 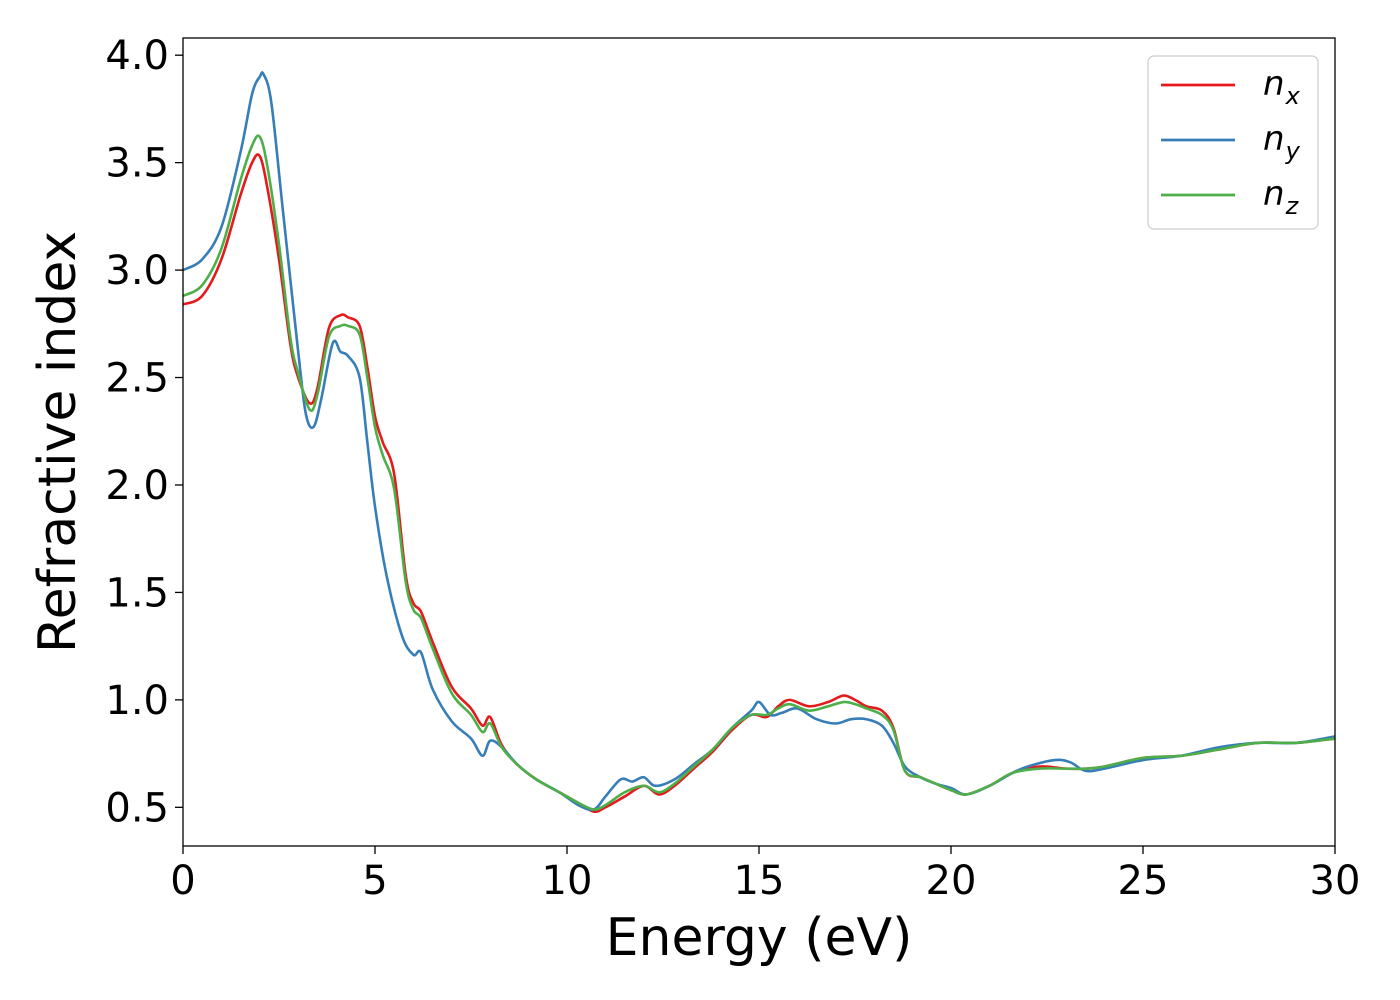 What do you see at coordinates (137, 486) in the screenshot?
I see `y-tick-label: 2.0` at bounding box center [137, 486].